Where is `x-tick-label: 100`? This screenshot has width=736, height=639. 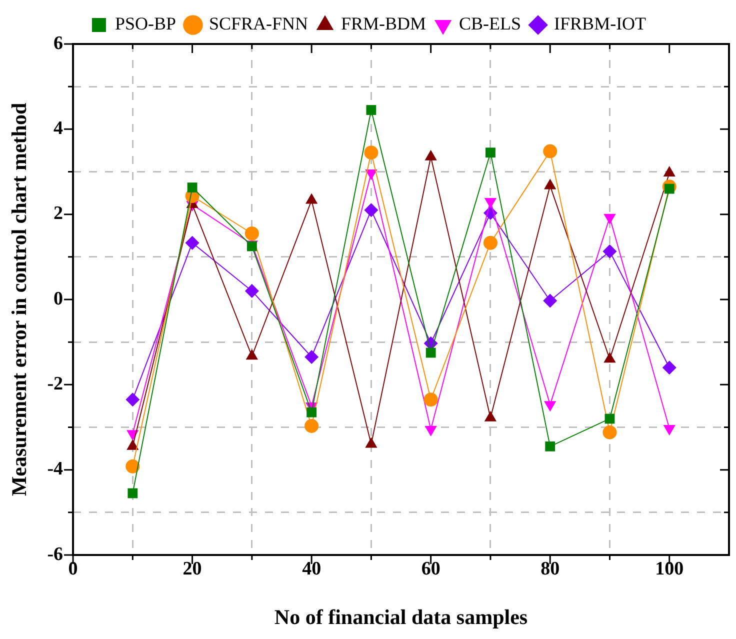 x-tick-label: 100 is located at coordinates (669, 569).